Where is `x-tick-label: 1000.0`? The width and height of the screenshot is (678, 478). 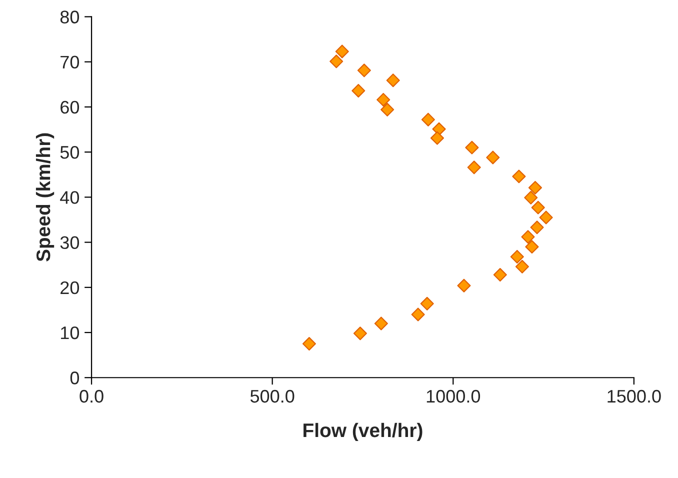
x-tick-label: 1000.0 is located at coordinates (453, 396).